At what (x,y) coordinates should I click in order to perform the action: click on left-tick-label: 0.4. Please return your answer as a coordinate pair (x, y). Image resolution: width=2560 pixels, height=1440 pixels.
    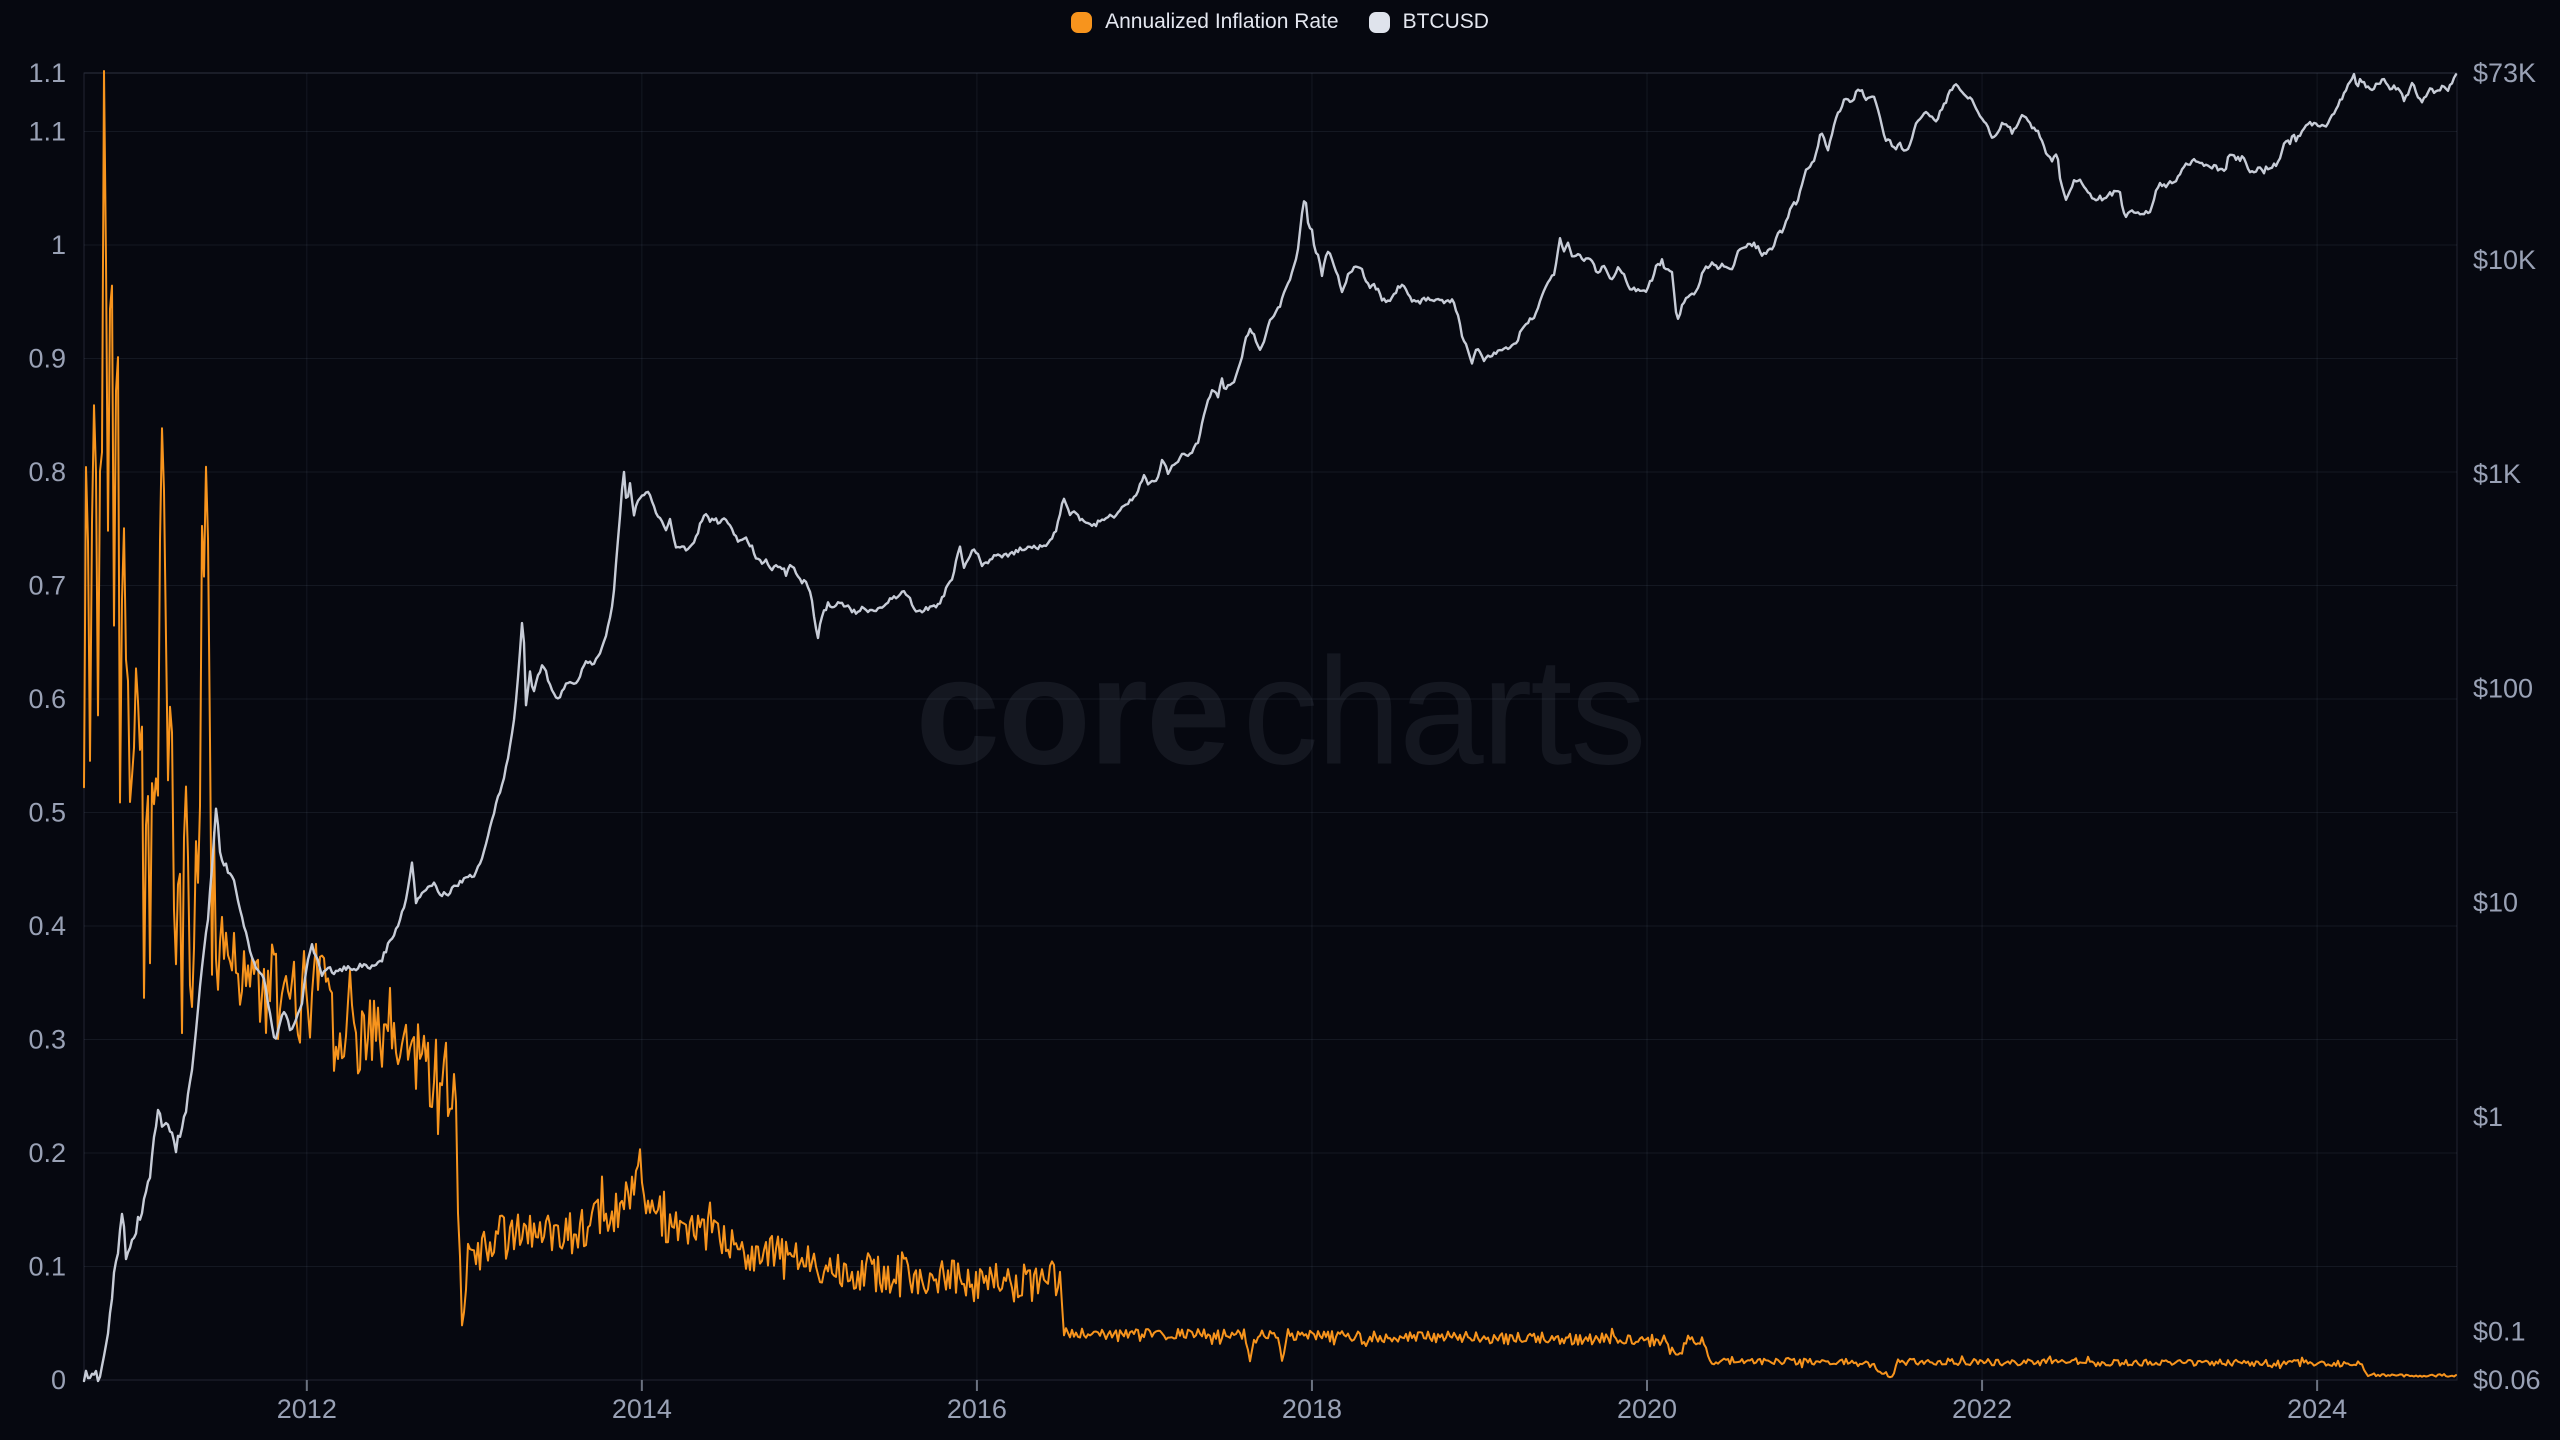
    Looking at the image, I should click on (47, 926).